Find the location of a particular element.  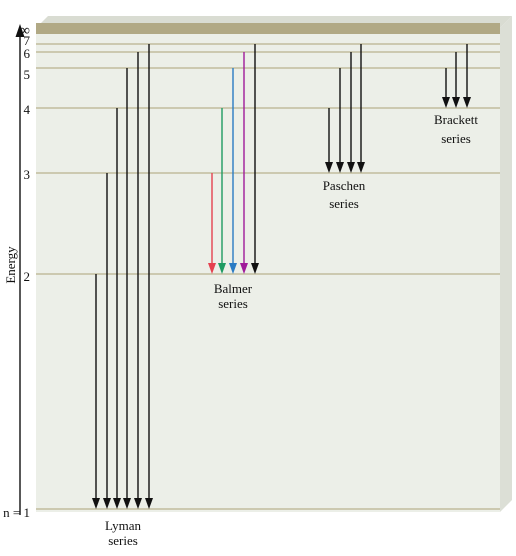

level-label-infinity: ∞ is located at coordinates (24, 31).